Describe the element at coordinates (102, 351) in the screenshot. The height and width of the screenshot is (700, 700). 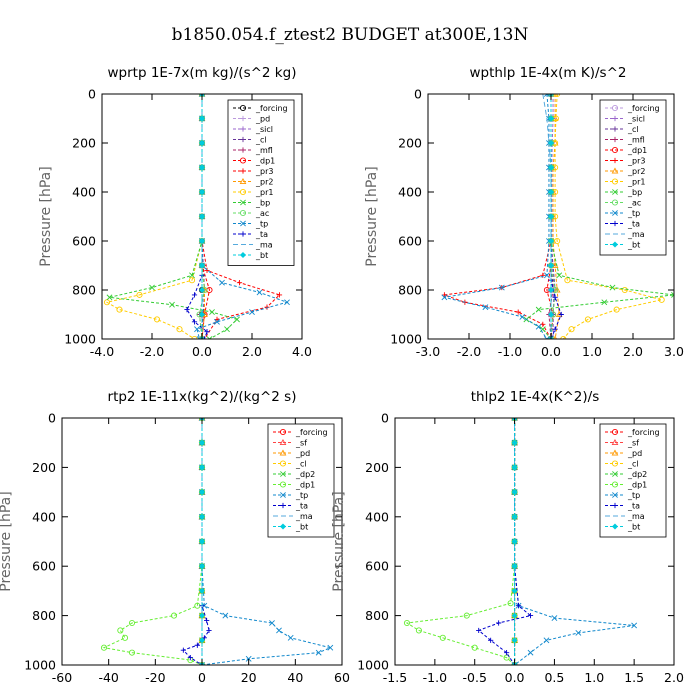
I see `x-tick-label: -4.0` at that location.